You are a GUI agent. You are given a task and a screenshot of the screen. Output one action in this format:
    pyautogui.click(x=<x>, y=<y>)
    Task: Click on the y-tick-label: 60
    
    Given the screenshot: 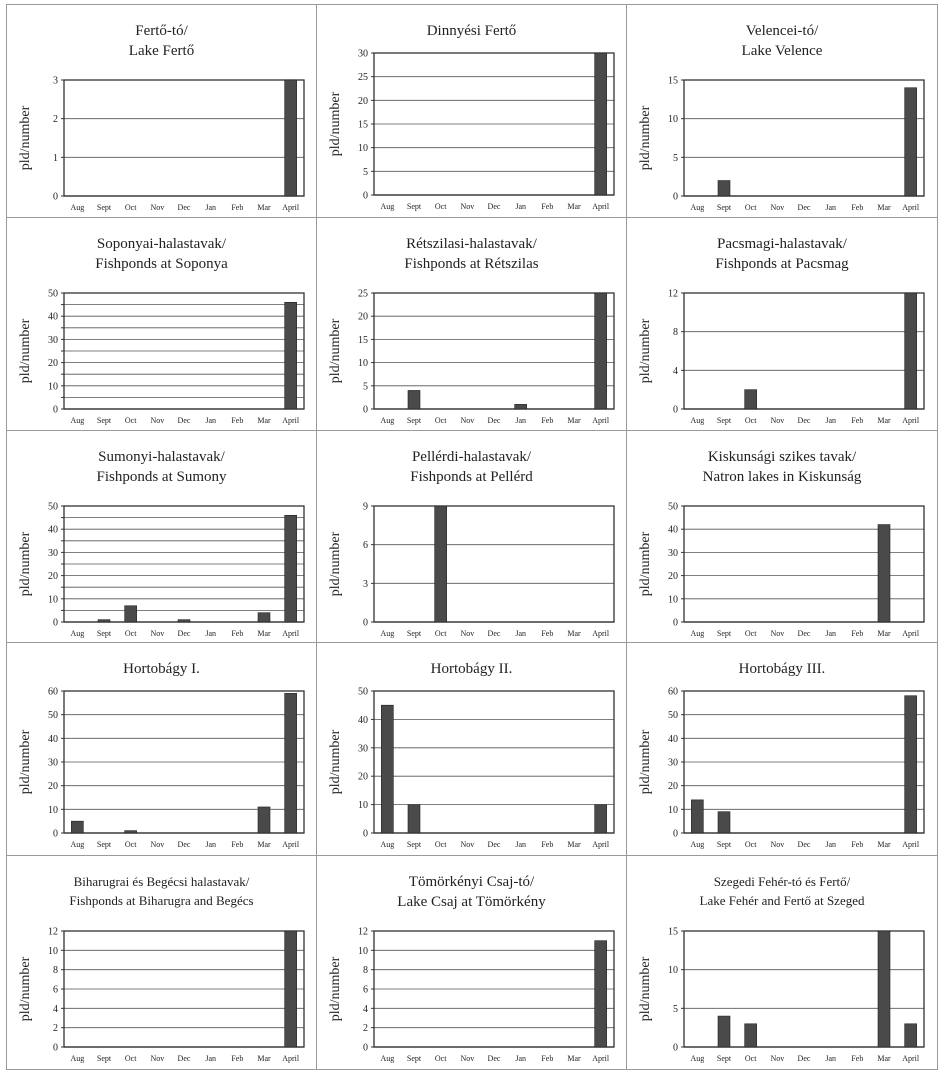 What is the action you would take?
    pyautogui.click(x=53, y=692)
    